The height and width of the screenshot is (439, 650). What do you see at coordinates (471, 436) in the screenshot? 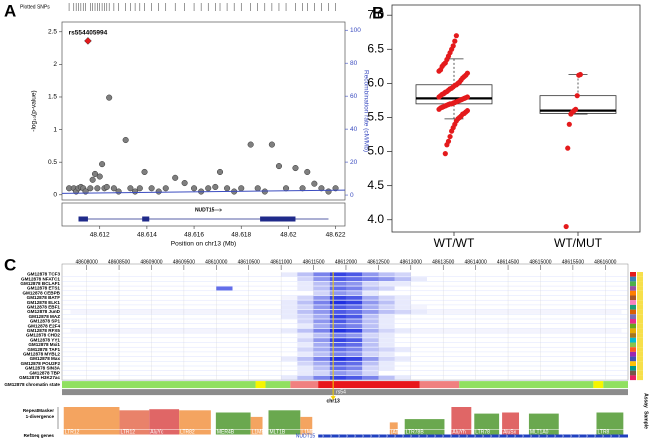
I see `strand-chevrons` at bounding box center [471, 436].